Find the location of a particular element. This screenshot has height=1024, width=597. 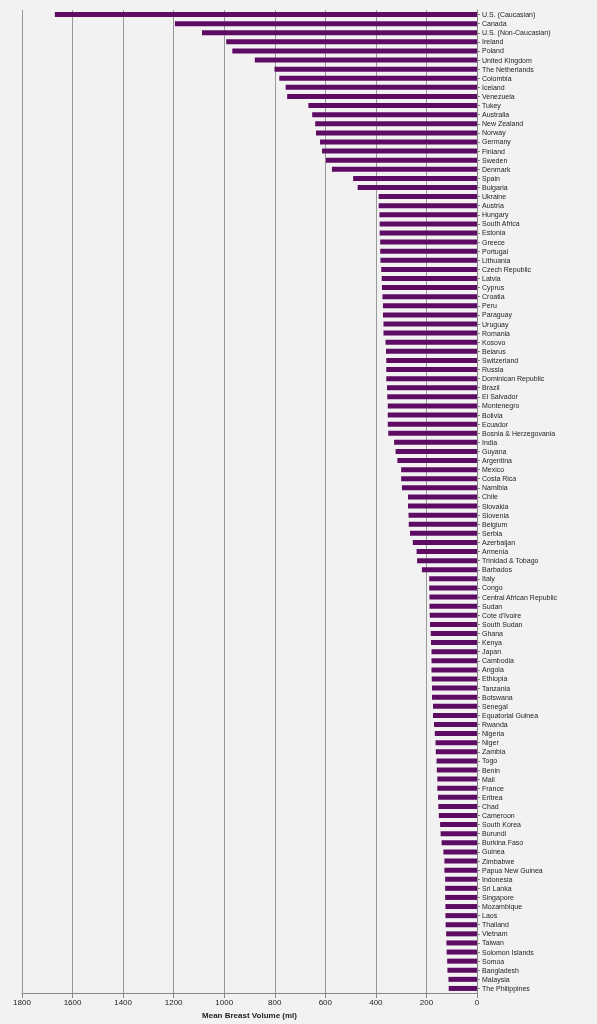

x-tick-label: 1200 is located at coordinates (174, 1002).